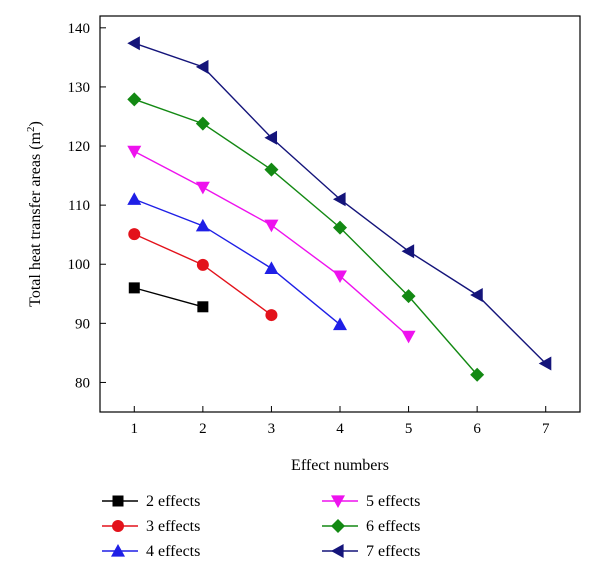  Describe the element at coordinates (31, 130) in the screenshot. I see `y-axis-title-sup: 2` at that location.